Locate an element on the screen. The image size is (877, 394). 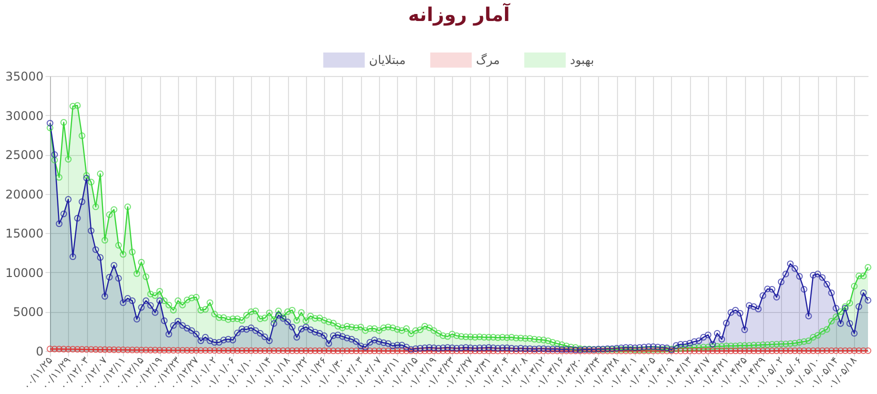
y-tick-label: 35000 is located at coordinates (24, 77).